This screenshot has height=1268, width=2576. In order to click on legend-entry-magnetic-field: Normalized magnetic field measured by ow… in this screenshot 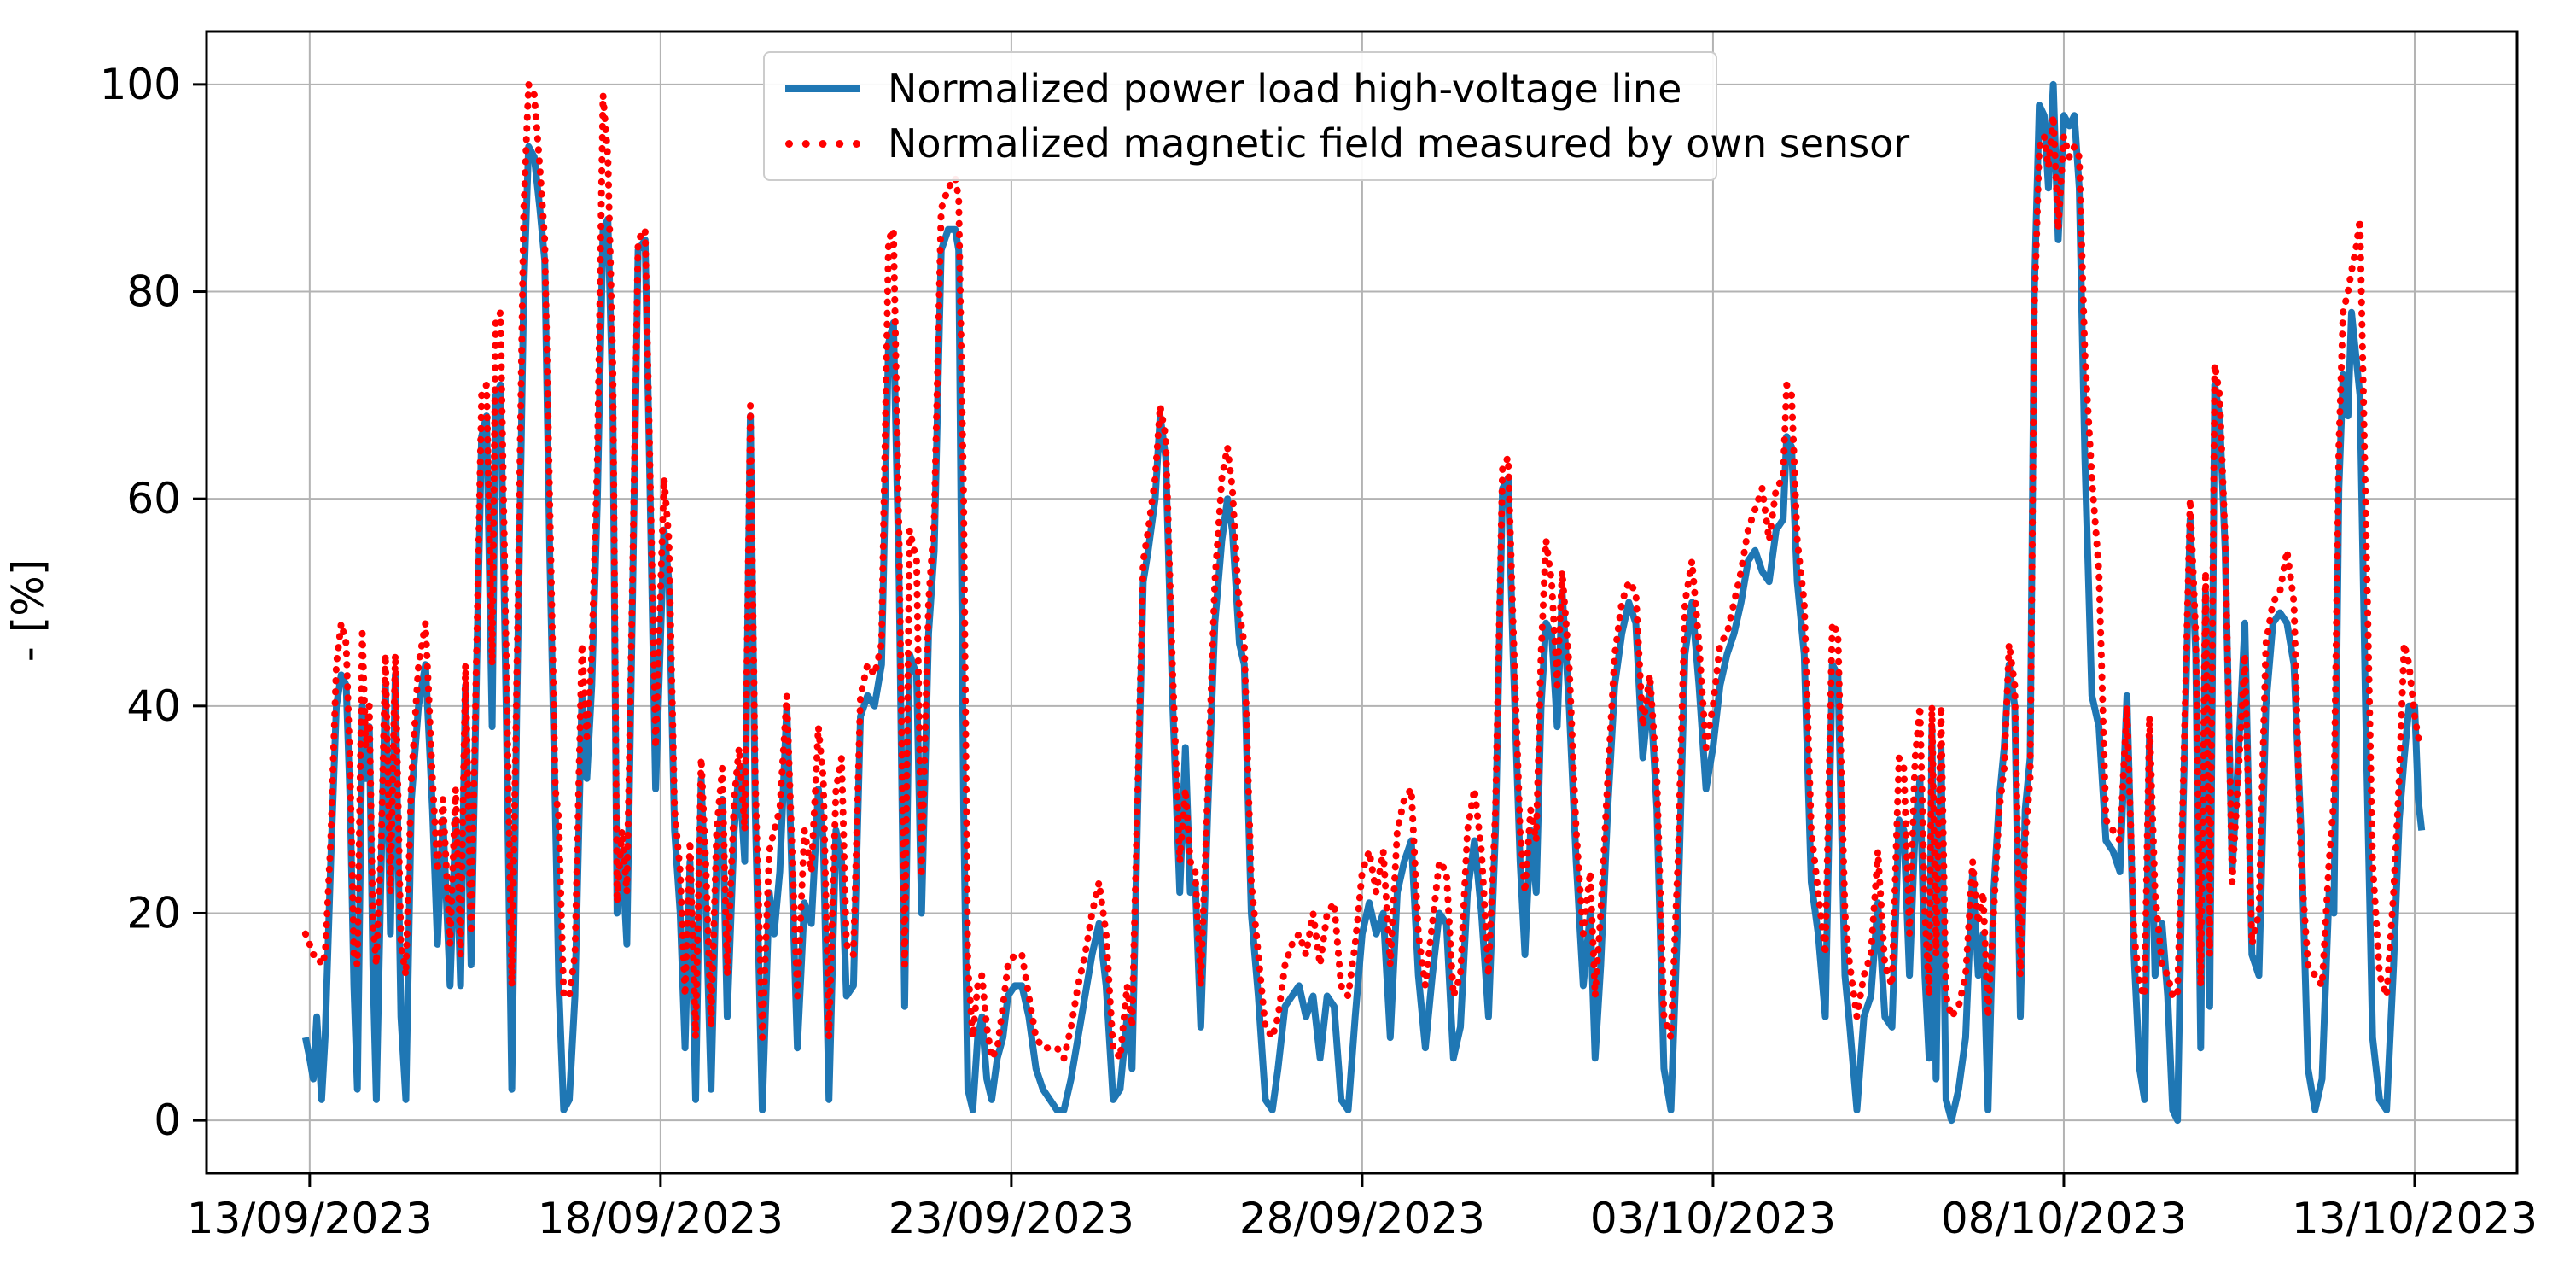, I will do `click(1347, 143)`.